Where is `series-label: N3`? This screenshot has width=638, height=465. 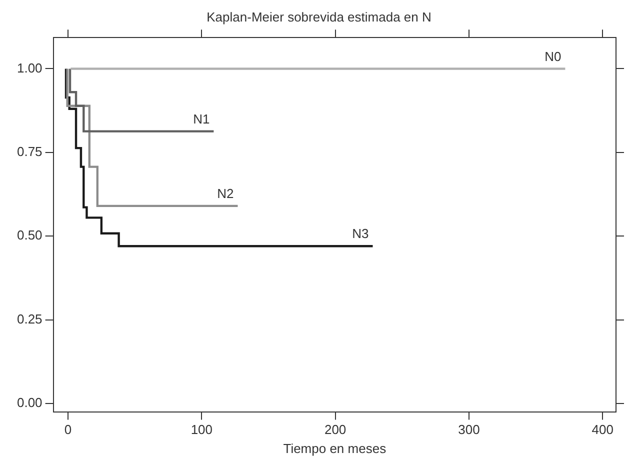 series-label: N3 is located at coordinates (360, 234).